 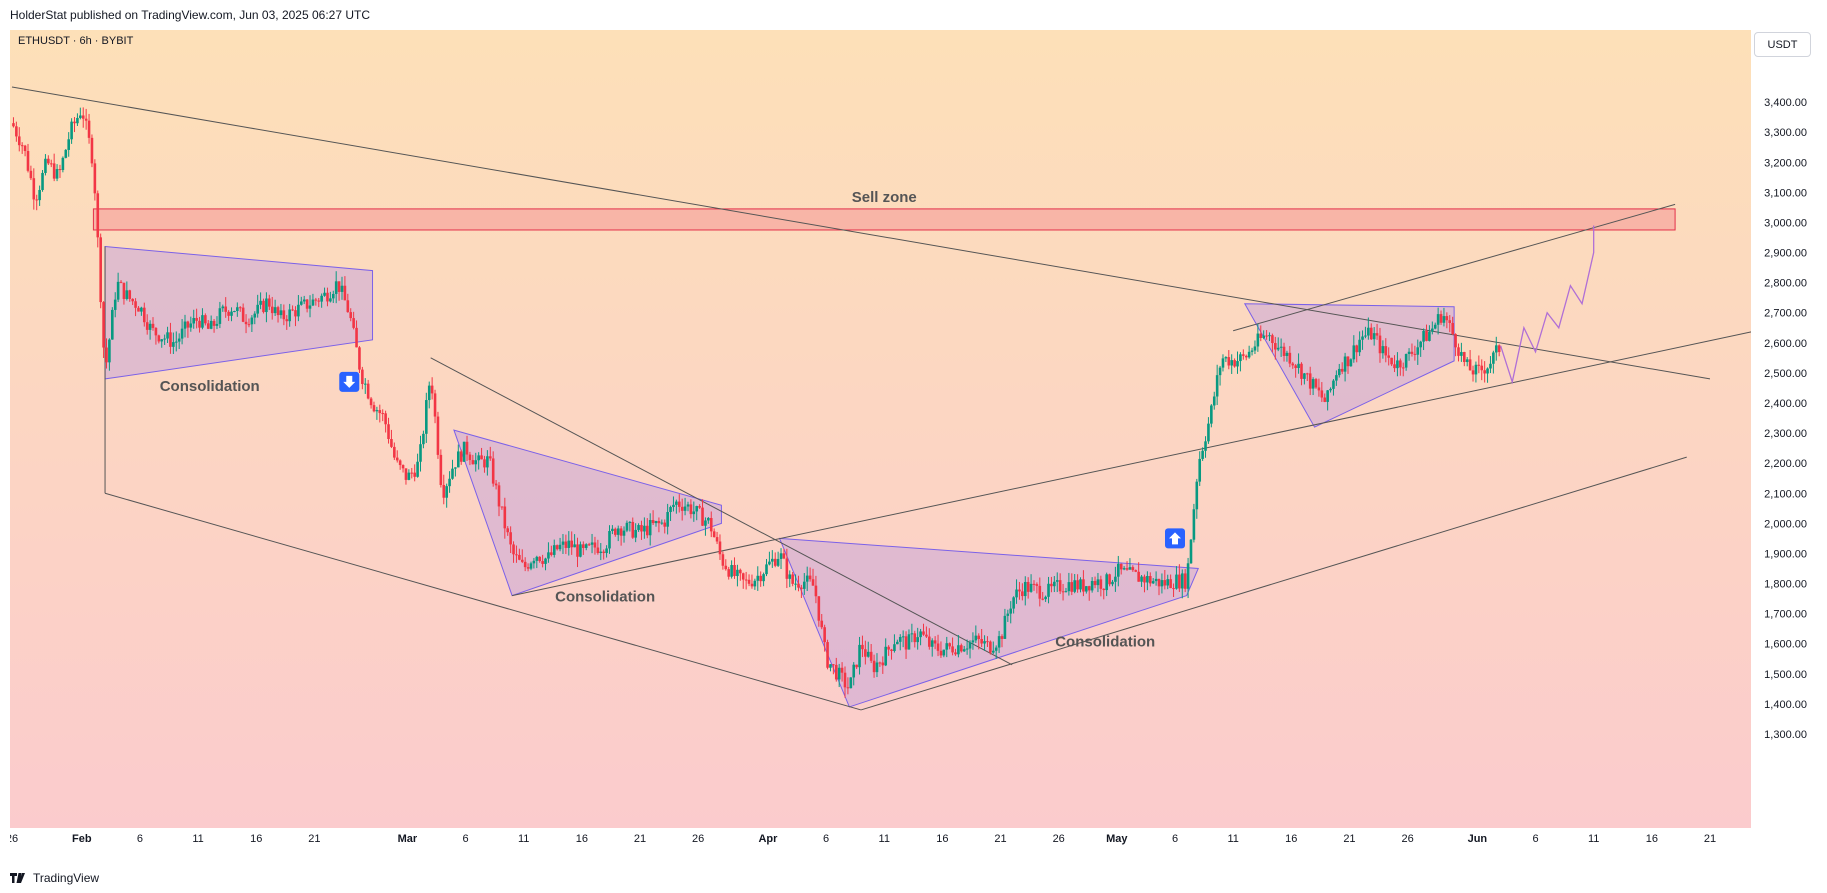 I want to click on signal-up-arrow-icon, so click(x=1175, y=538).